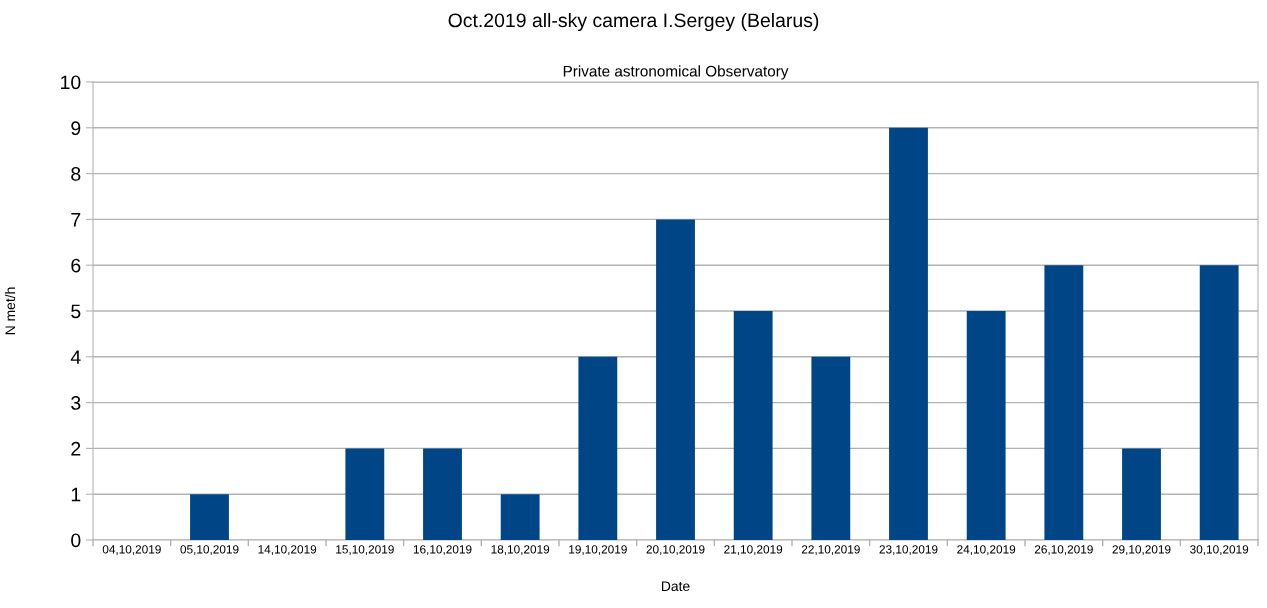 Image resolution: width=1267 pixels, height=608 pixels. What do you see at coordinates (131, 550) in the screenshot?
I see `x-tick-label: 04,10,2019` at bounding box center [131, 550].